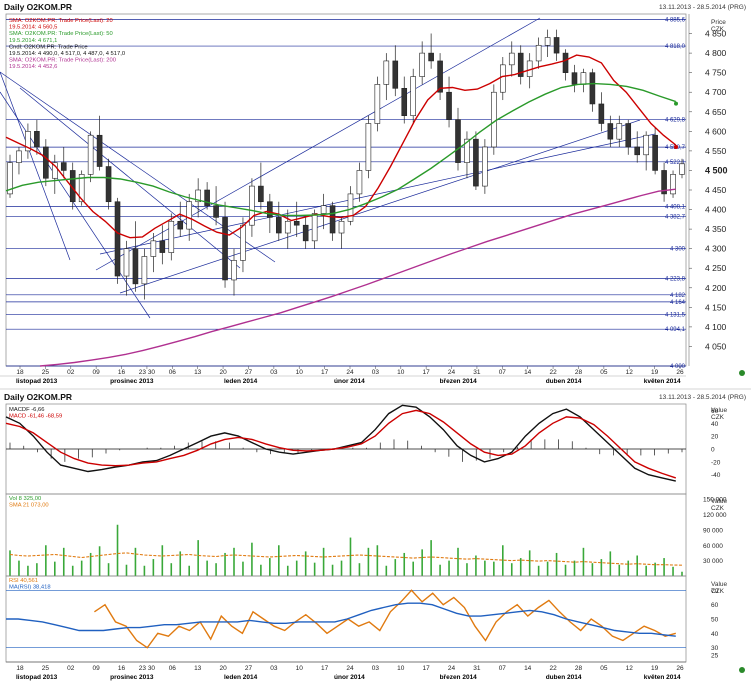 The width and height of the screenshot is (751, 688). Describe the element at coordinates (503, 668) in the screenshot. I see `bottom-x-tick-label: 07` at that location.